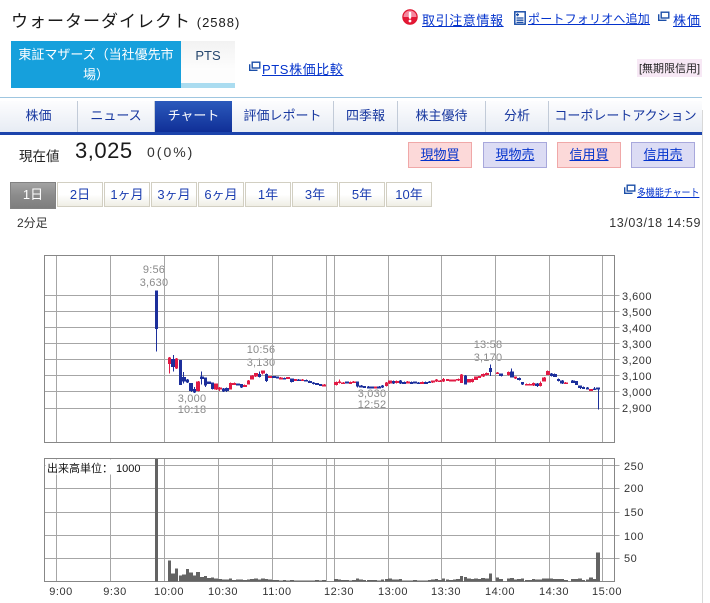 This screenshot has height=603, width=710. What do you see at coordinates (637, 345) in the screenshot?
I see `svg-text: 3,300` at bounding box center [637, 345].